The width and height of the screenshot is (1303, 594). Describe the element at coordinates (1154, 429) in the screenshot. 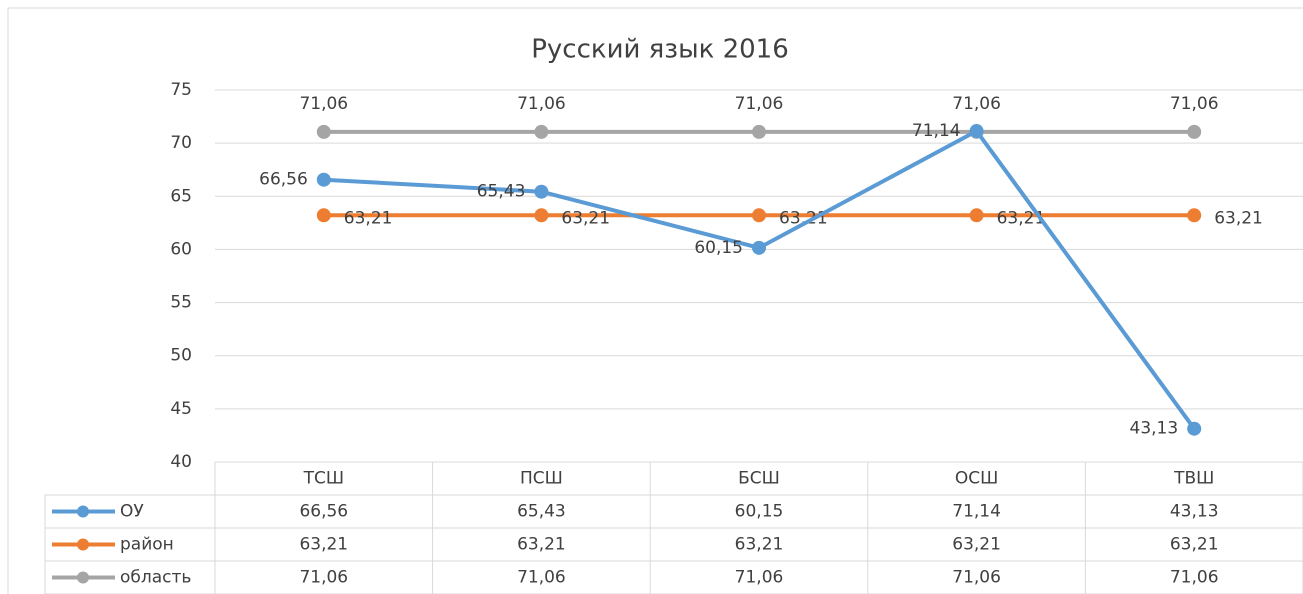

I see `data-label: 43,13` at that location.